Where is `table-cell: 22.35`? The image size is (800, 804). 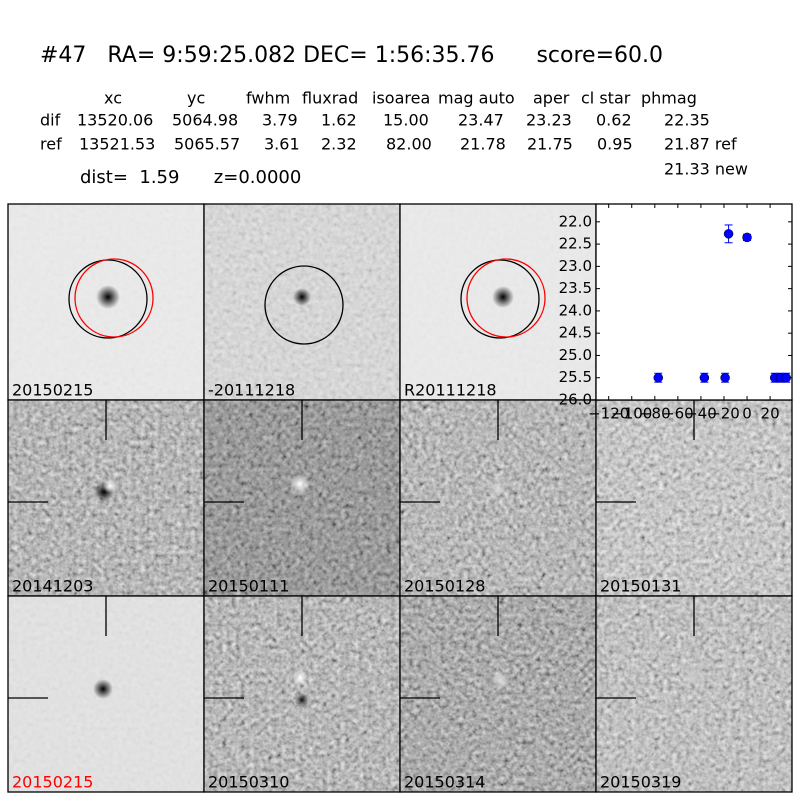
table-cell: 22.35 is located at coordinates (687, 120).